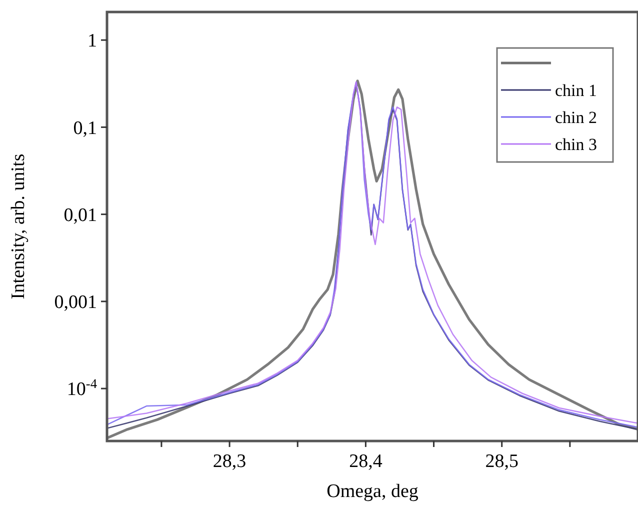 The height and width of the screenshot is (505, 638). Describe the element at coordinates (82, 388) in the screenshot. I see `y-tick-label: 10$^{-4}$` at that location.